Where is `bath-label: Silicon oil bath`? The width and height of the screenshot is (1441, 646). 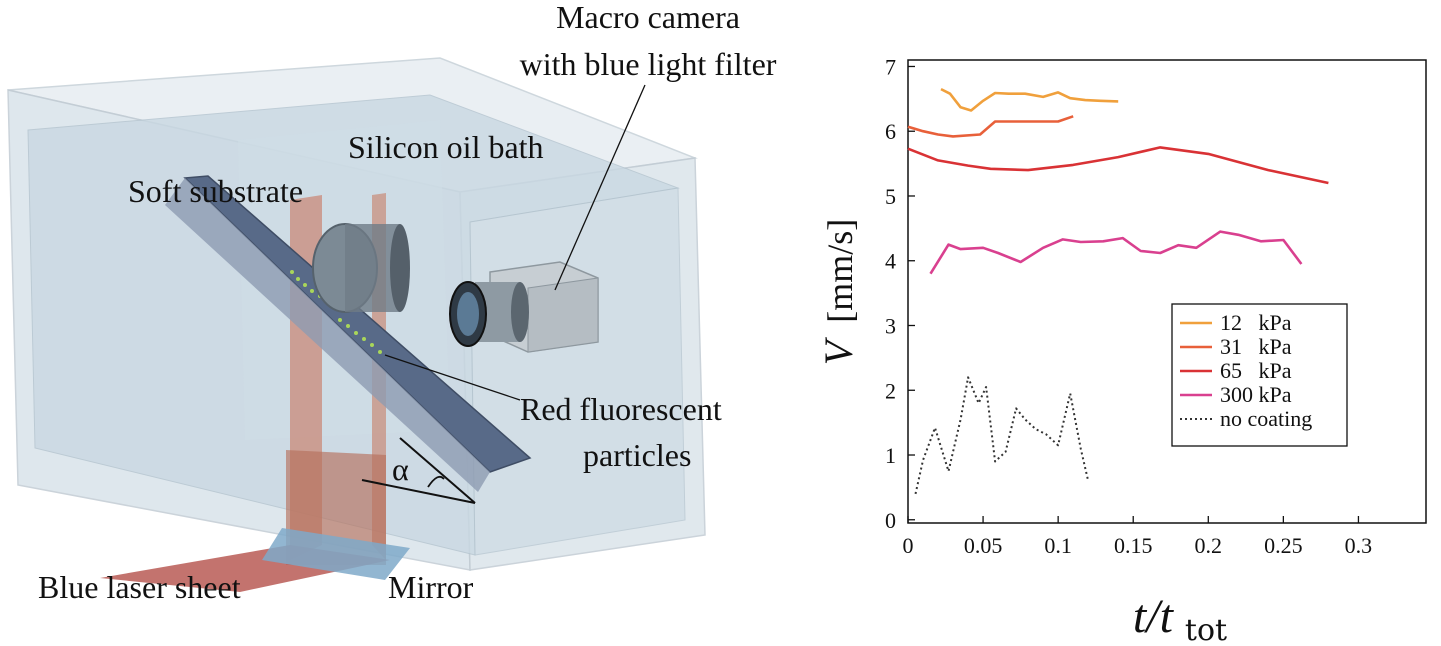
bath-label: Silicon oil bath is located at coordinates (446, 147).